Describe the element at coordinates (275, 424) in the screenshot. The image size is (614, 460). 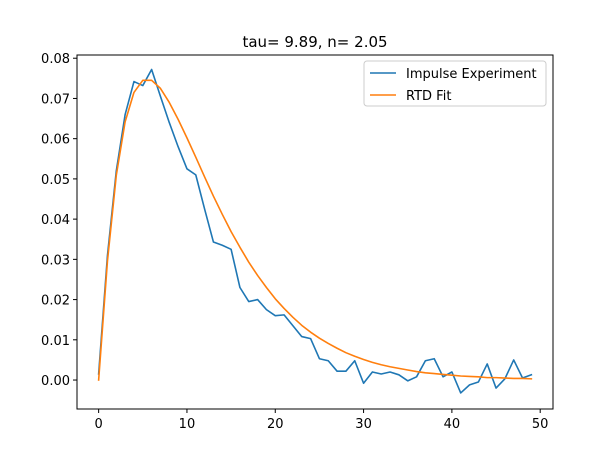
I see `x-tick-label: 20` at that location.